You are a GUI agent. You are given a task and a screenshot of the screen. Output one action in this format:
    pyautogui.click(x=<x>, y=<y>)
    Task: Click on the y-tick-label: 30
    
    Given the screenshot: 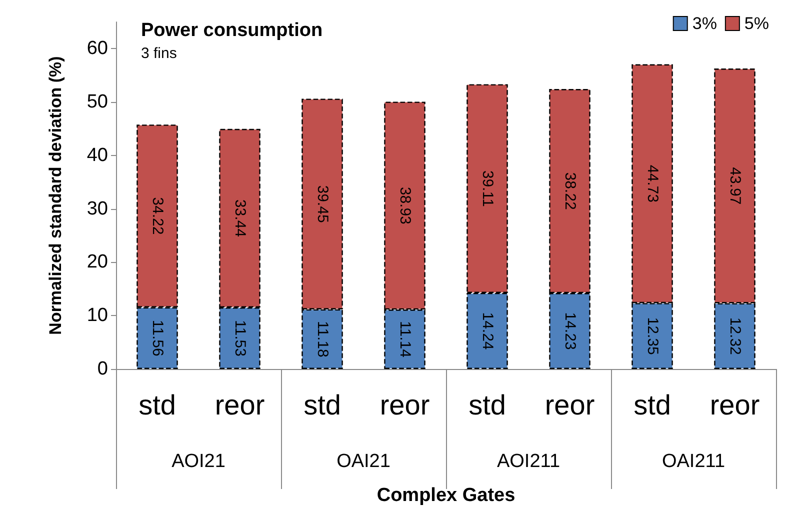 What is the action you would take?
    pyautogui.click(x=97, y=209)
    